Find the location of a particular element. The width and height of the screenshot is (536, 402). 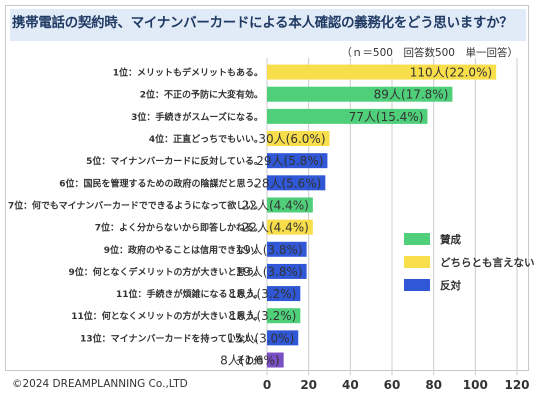

data-label: 30人(6.0%) is located at coordinates (291, 139).